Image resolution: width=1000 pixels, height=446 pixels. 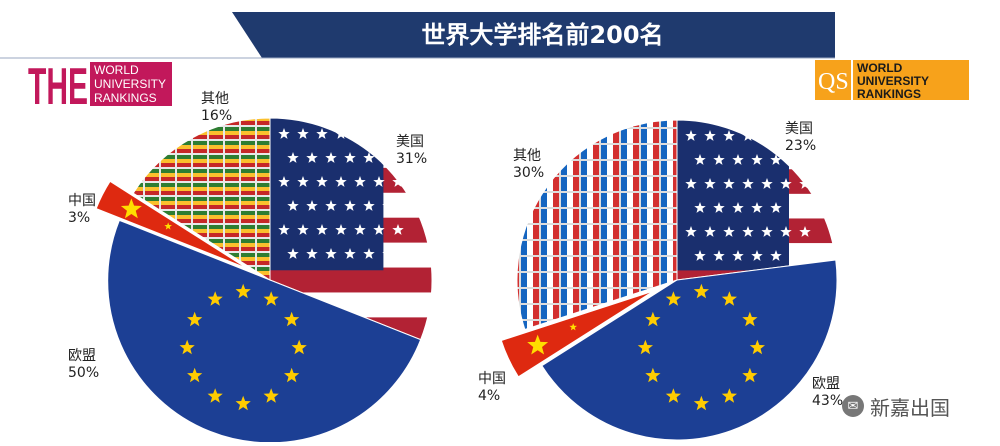 I want to click on the-label-usa: 美国 31%, so click(x=411, y=151).